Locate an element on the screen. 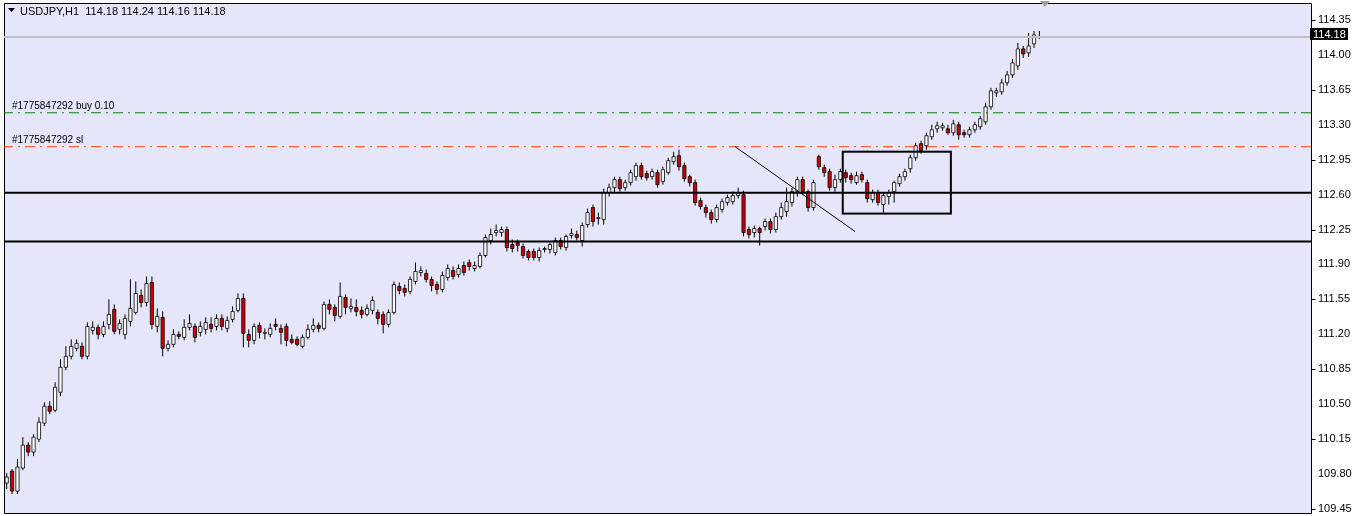 This screenshot has height=516, width=1365. chart-title: USDJPY,H1 114.18 114.24 114.16 114.18 is located at coordinates (123, 11).